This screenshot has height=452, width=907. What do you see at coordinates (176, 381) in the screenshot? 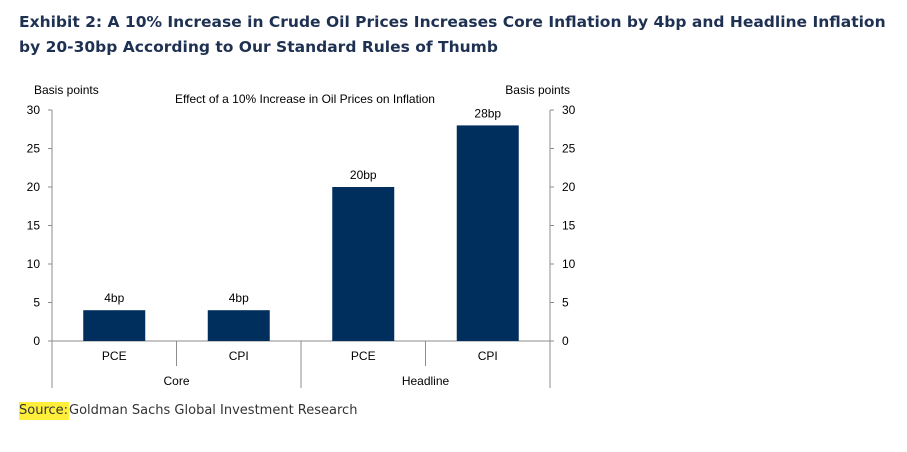
I see `x-group-label: Core` at bounding box center [176, 381].